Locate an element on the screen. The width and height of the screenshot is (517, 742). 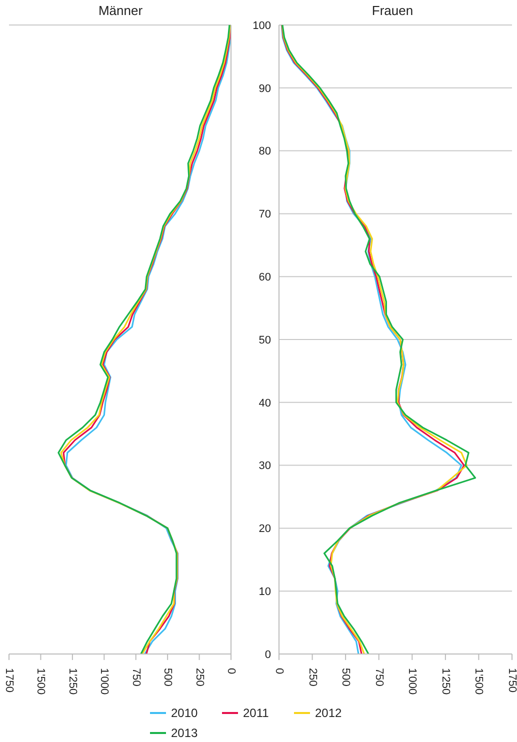
y-tick-label: 80 is located at coordinates (264, 152).